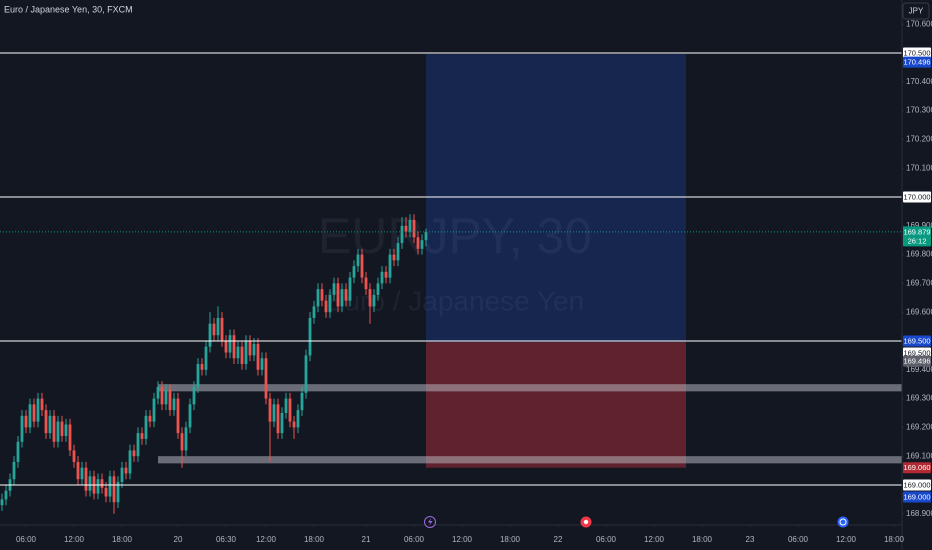  What do you see at coordinates (919, 455) in the screenshot?
I see `y-tick-label: 169.100` at bounding box center [919, 455].